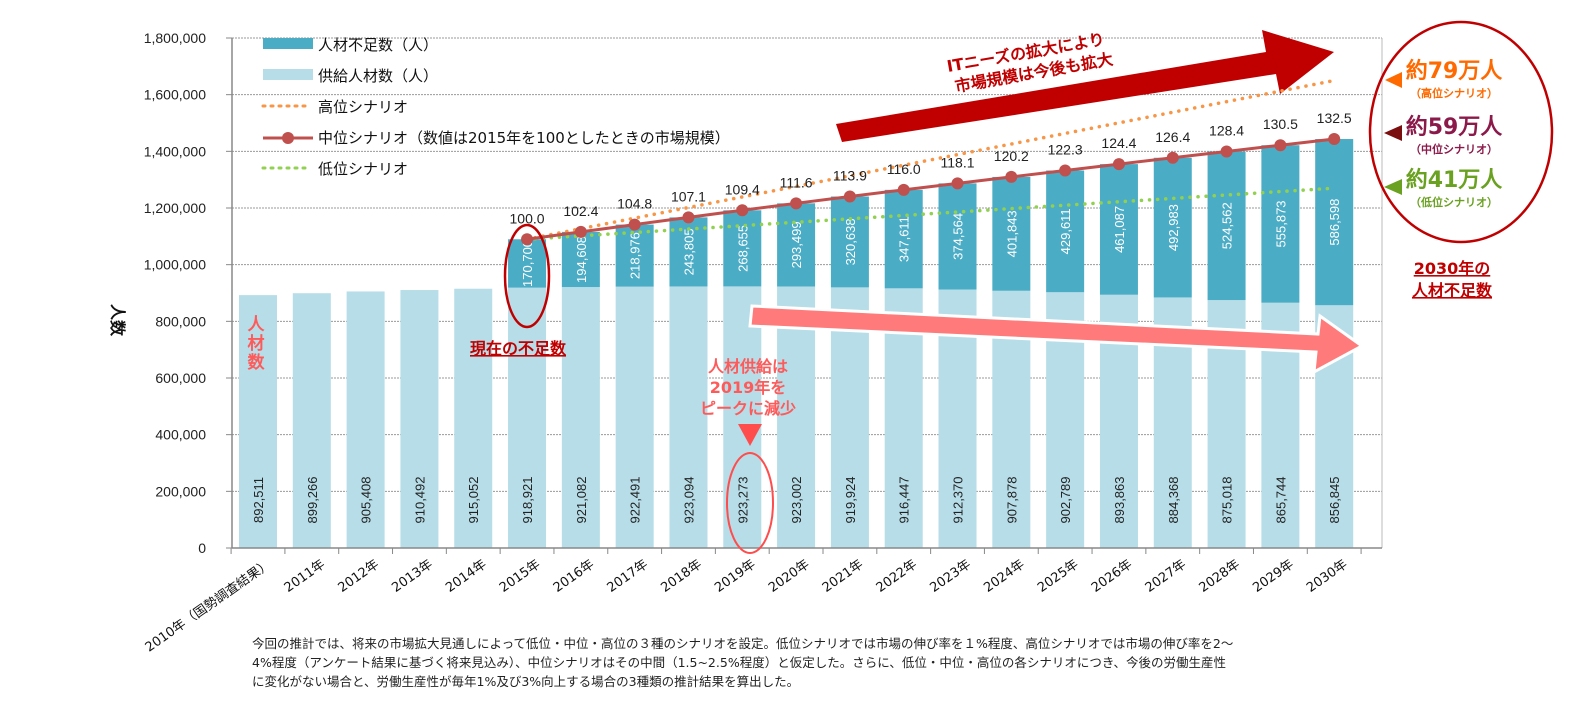  I want to click on market-index-label: 120.2, so click(1011, 156).